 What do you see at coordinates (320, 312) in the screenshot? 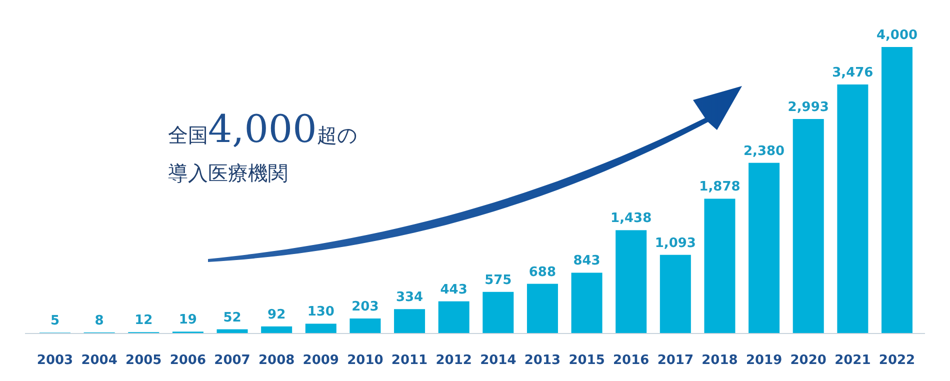
I see `data-label: 130` at bounding box center [320, 312].